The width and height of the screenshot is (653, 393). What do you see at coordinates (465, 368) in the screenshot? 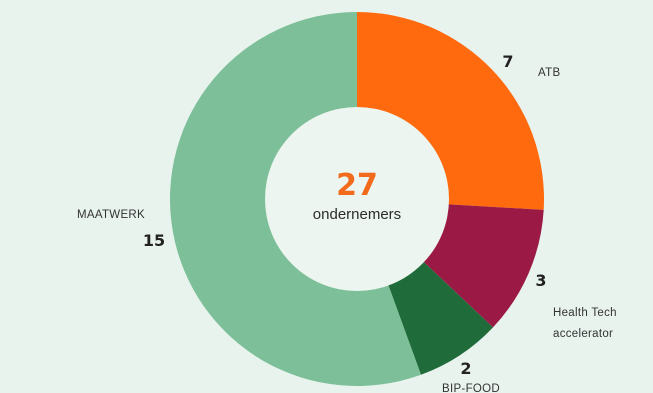
I see `slice-value-bip-food: 2` at bounding box center [465, 368].